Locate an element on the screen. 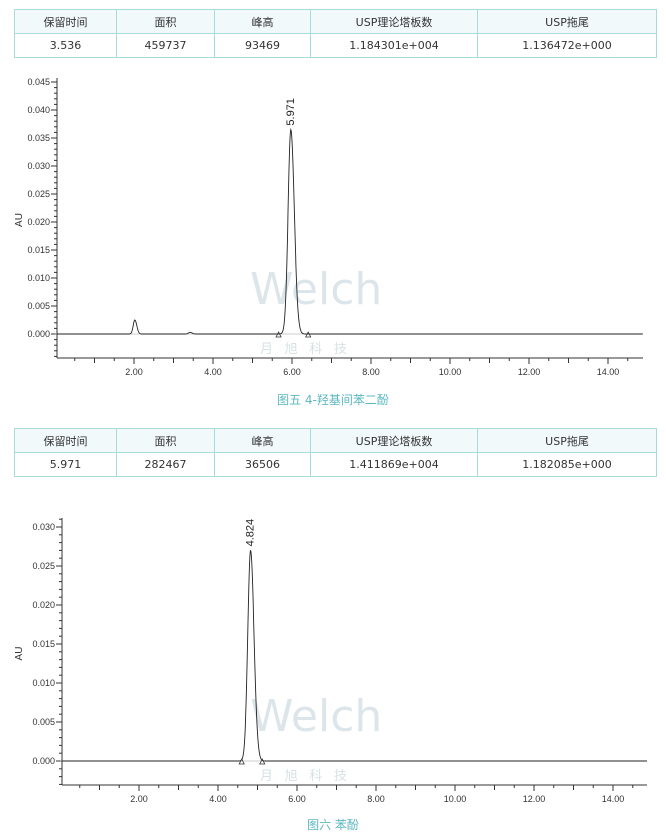  peak-label: 5.971 is located at coordinates (291, 112).